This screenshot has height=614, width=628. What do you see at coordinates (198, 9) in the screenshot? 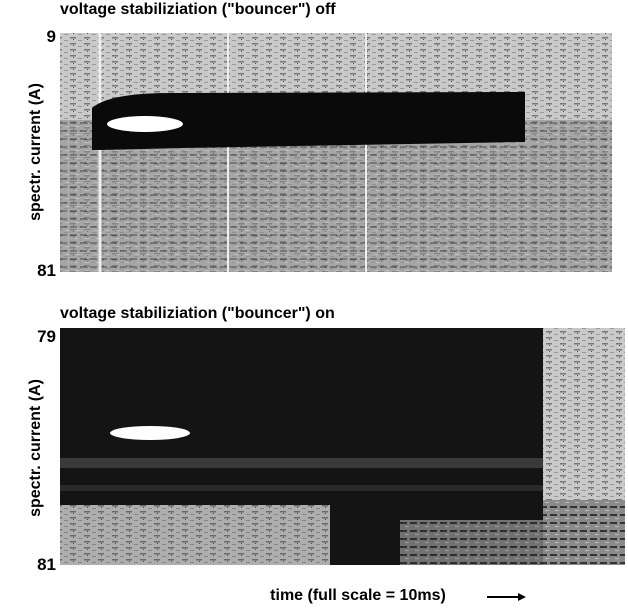
I see `panel-title: voltage stabiliziation ("bouncer") off` at bounding box center [198, 9].